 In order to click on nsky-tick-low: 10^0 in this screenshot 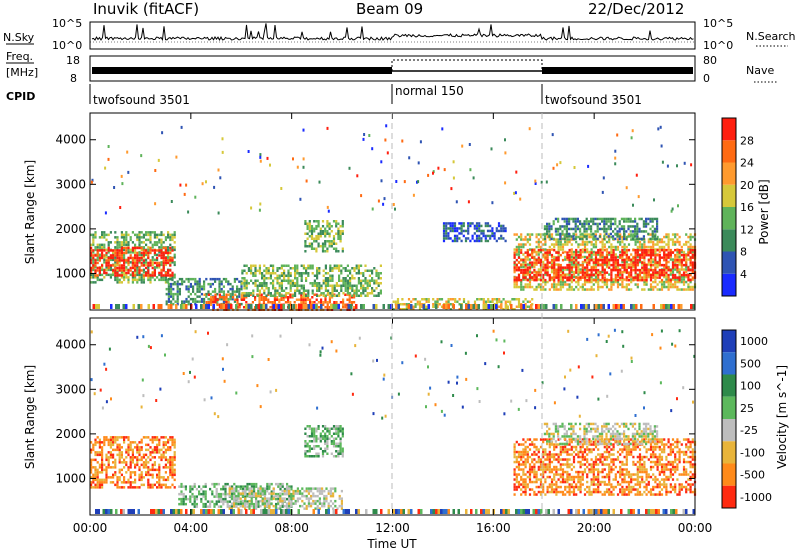, I will do `click(67, 45)`.